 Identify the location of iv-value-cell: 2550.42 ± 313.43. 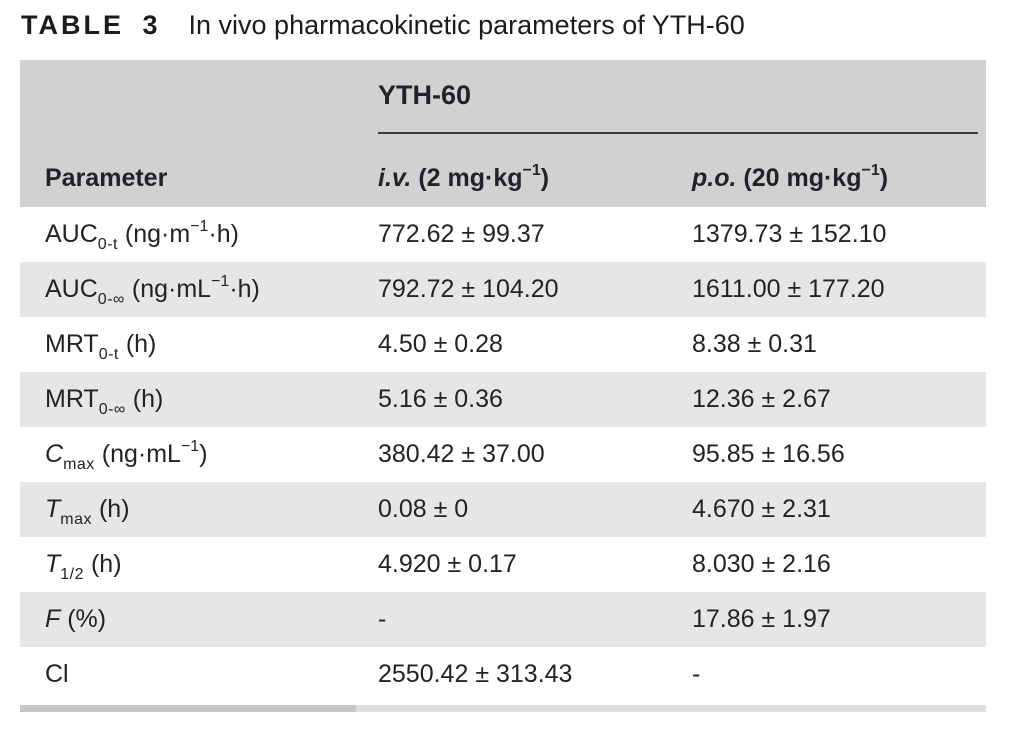
(475, 674).